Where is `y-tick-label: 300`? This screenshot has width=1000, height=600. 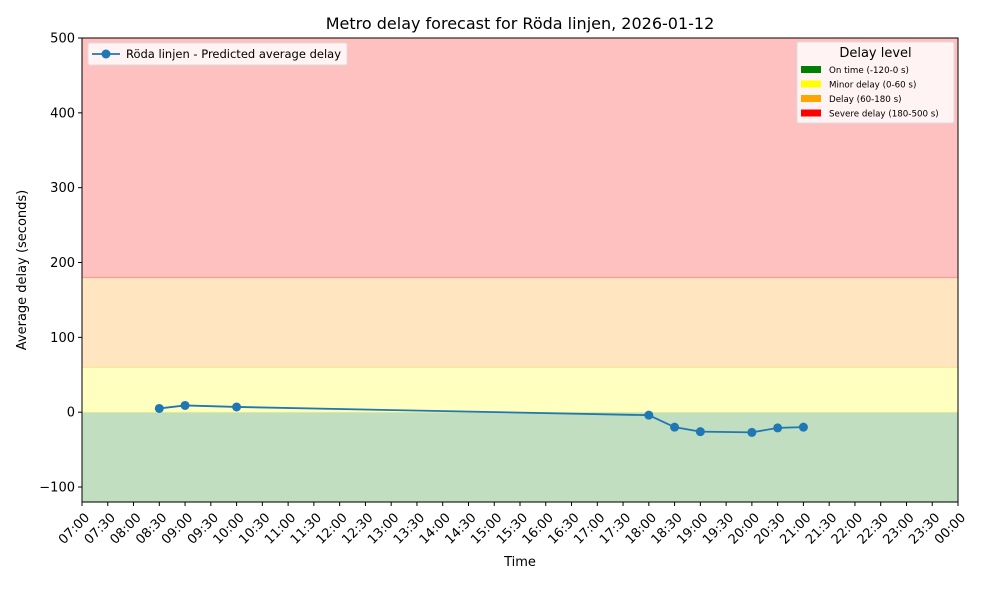 y-tick-label: 300 is located at coordinates (62, 188).